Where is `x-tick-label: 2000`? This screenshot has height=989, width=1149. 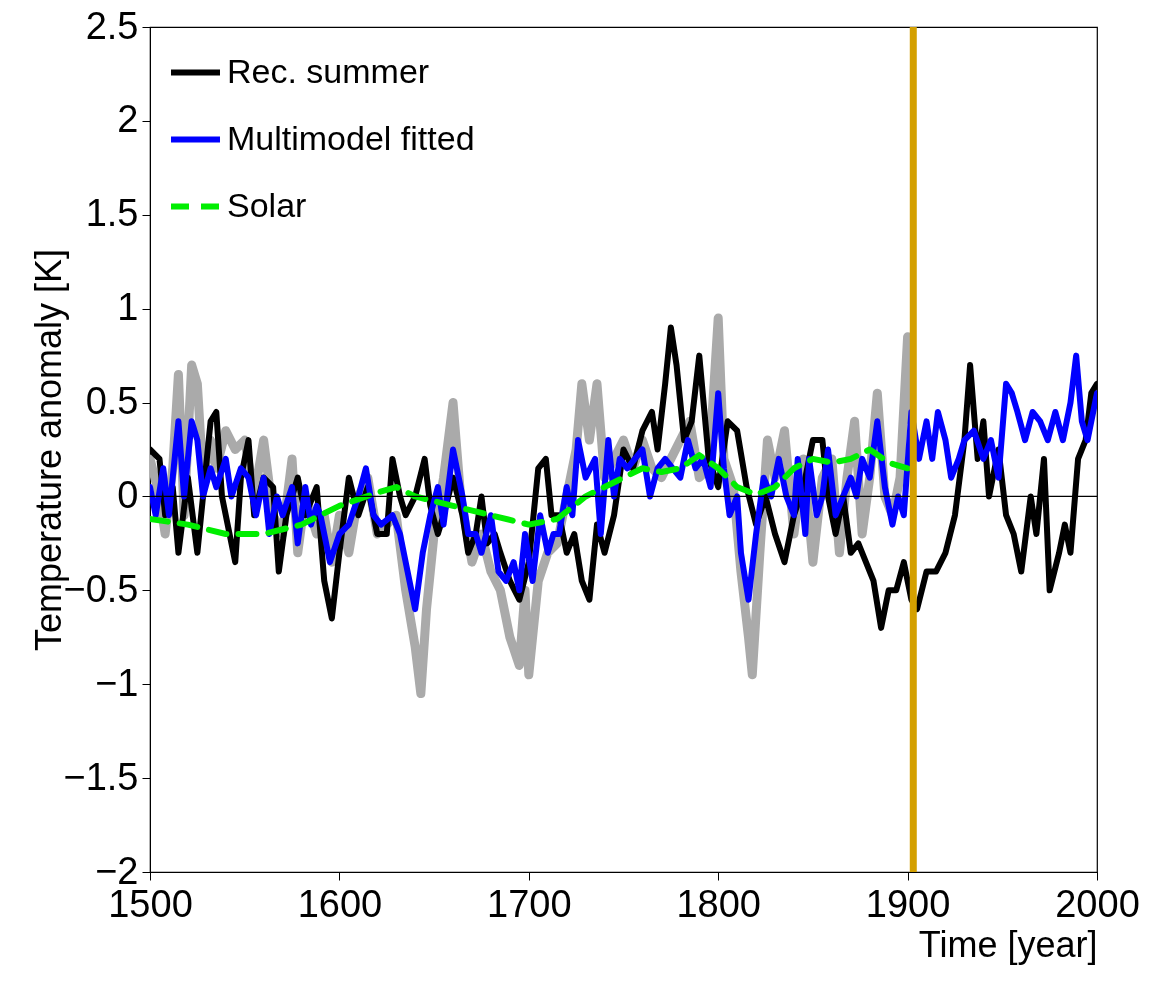
x-tick-label: 2000 is located at coordinates (1097, 903).